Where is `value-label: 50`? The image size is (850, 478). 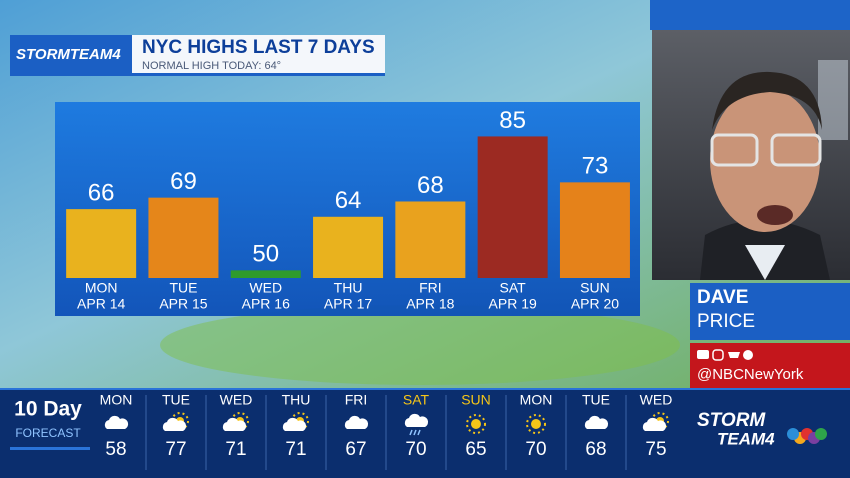
value-label: 50 is located at coordinates (265, 254).